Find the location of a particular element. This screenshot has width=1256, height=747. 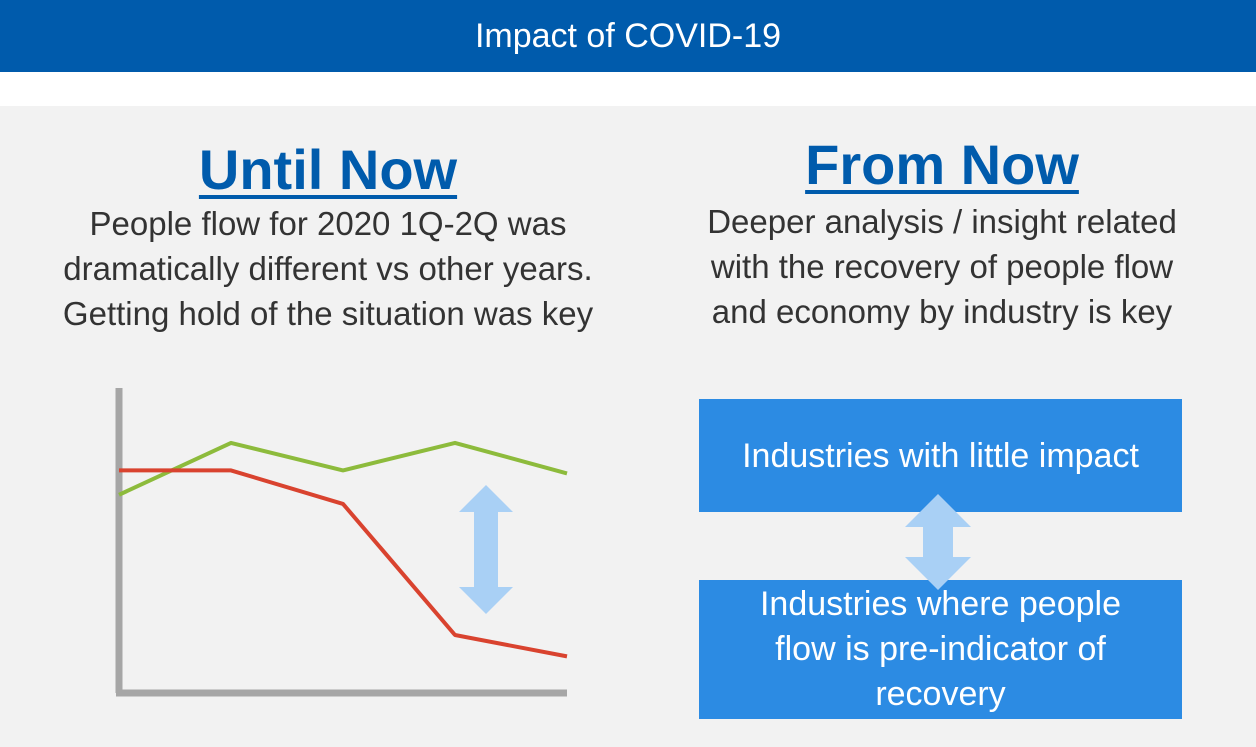

from-now-heading: From Now is located at coordinates (942, 164).